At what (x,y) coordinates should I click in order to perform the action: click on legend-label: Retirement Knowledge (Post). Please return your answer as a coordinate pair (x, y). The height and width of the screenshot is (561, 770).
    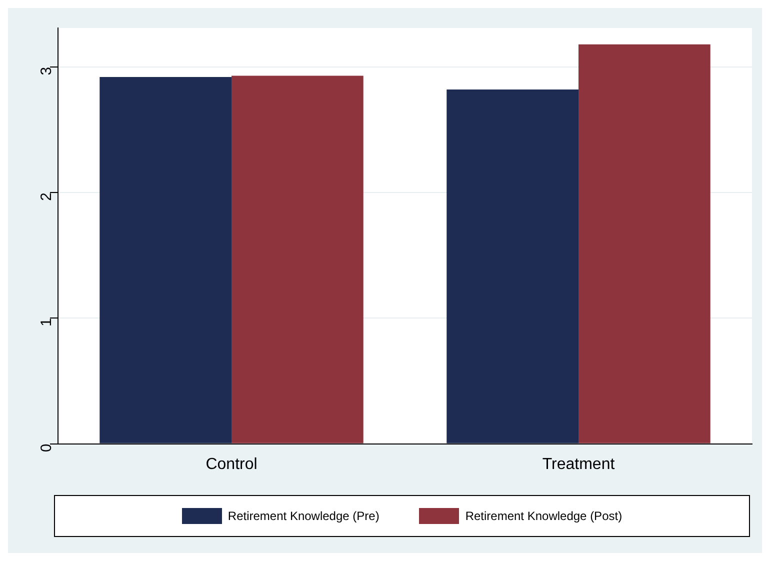
    Looking at the image, I should click on (543, 516).